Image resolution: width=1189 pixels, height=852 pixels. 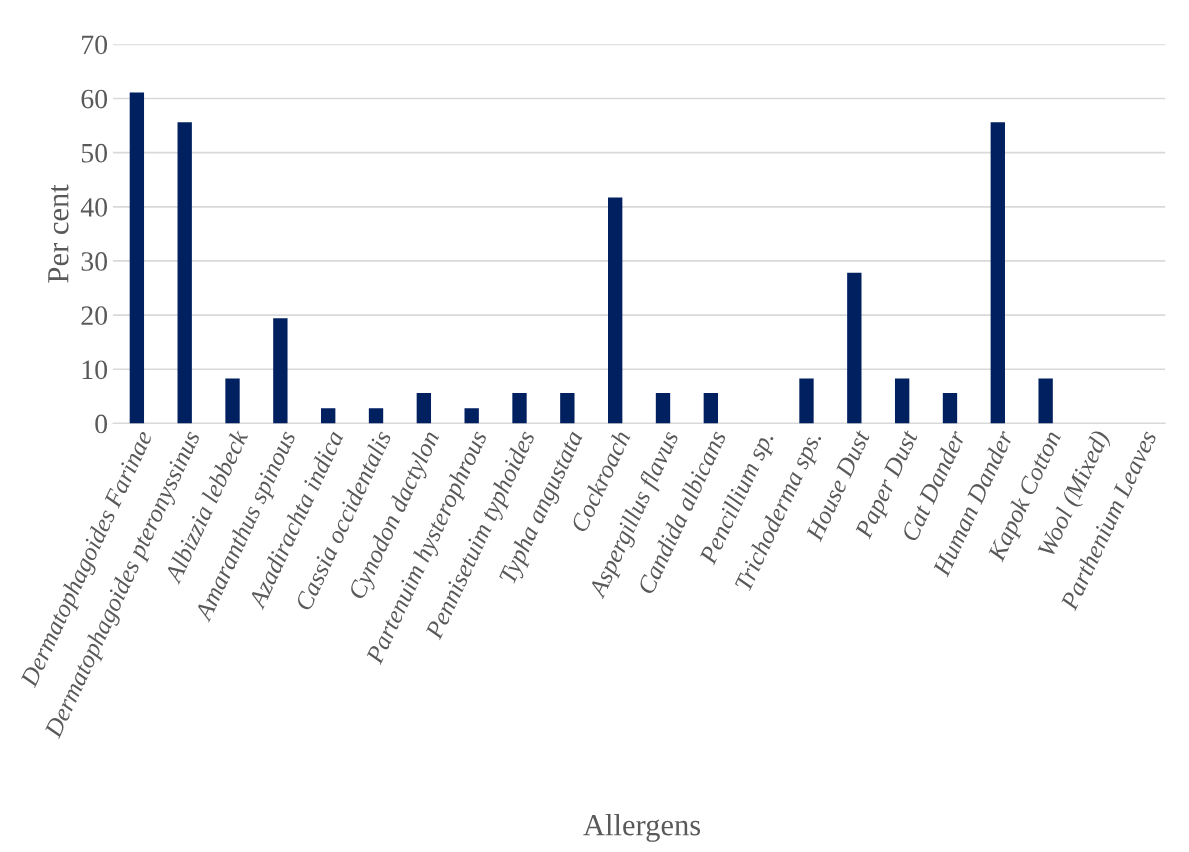 What do you see at coordinates (94, 153) in the screenshot?
I see `y-tick-label: 50` at bounding box center [94, 153].